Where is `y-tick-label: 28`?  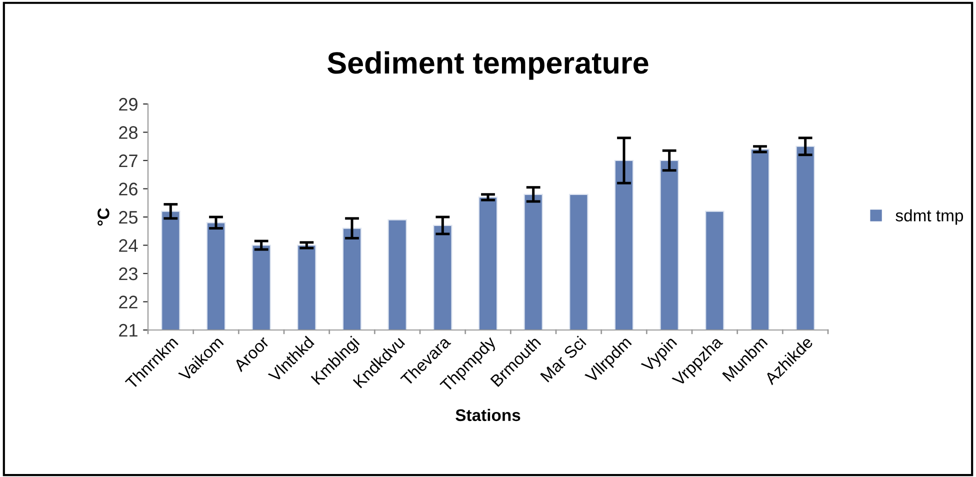 y-tick-label: 28 is located at coordinates (128, 132).